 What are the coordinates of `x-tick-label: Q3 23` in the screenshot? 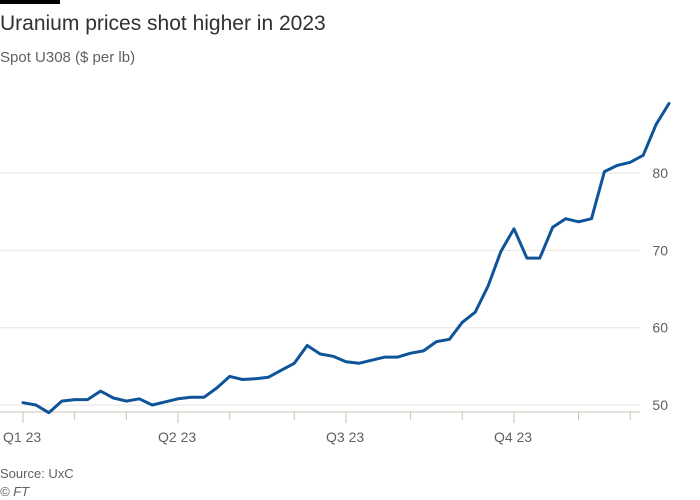 It's located at (345, 437).